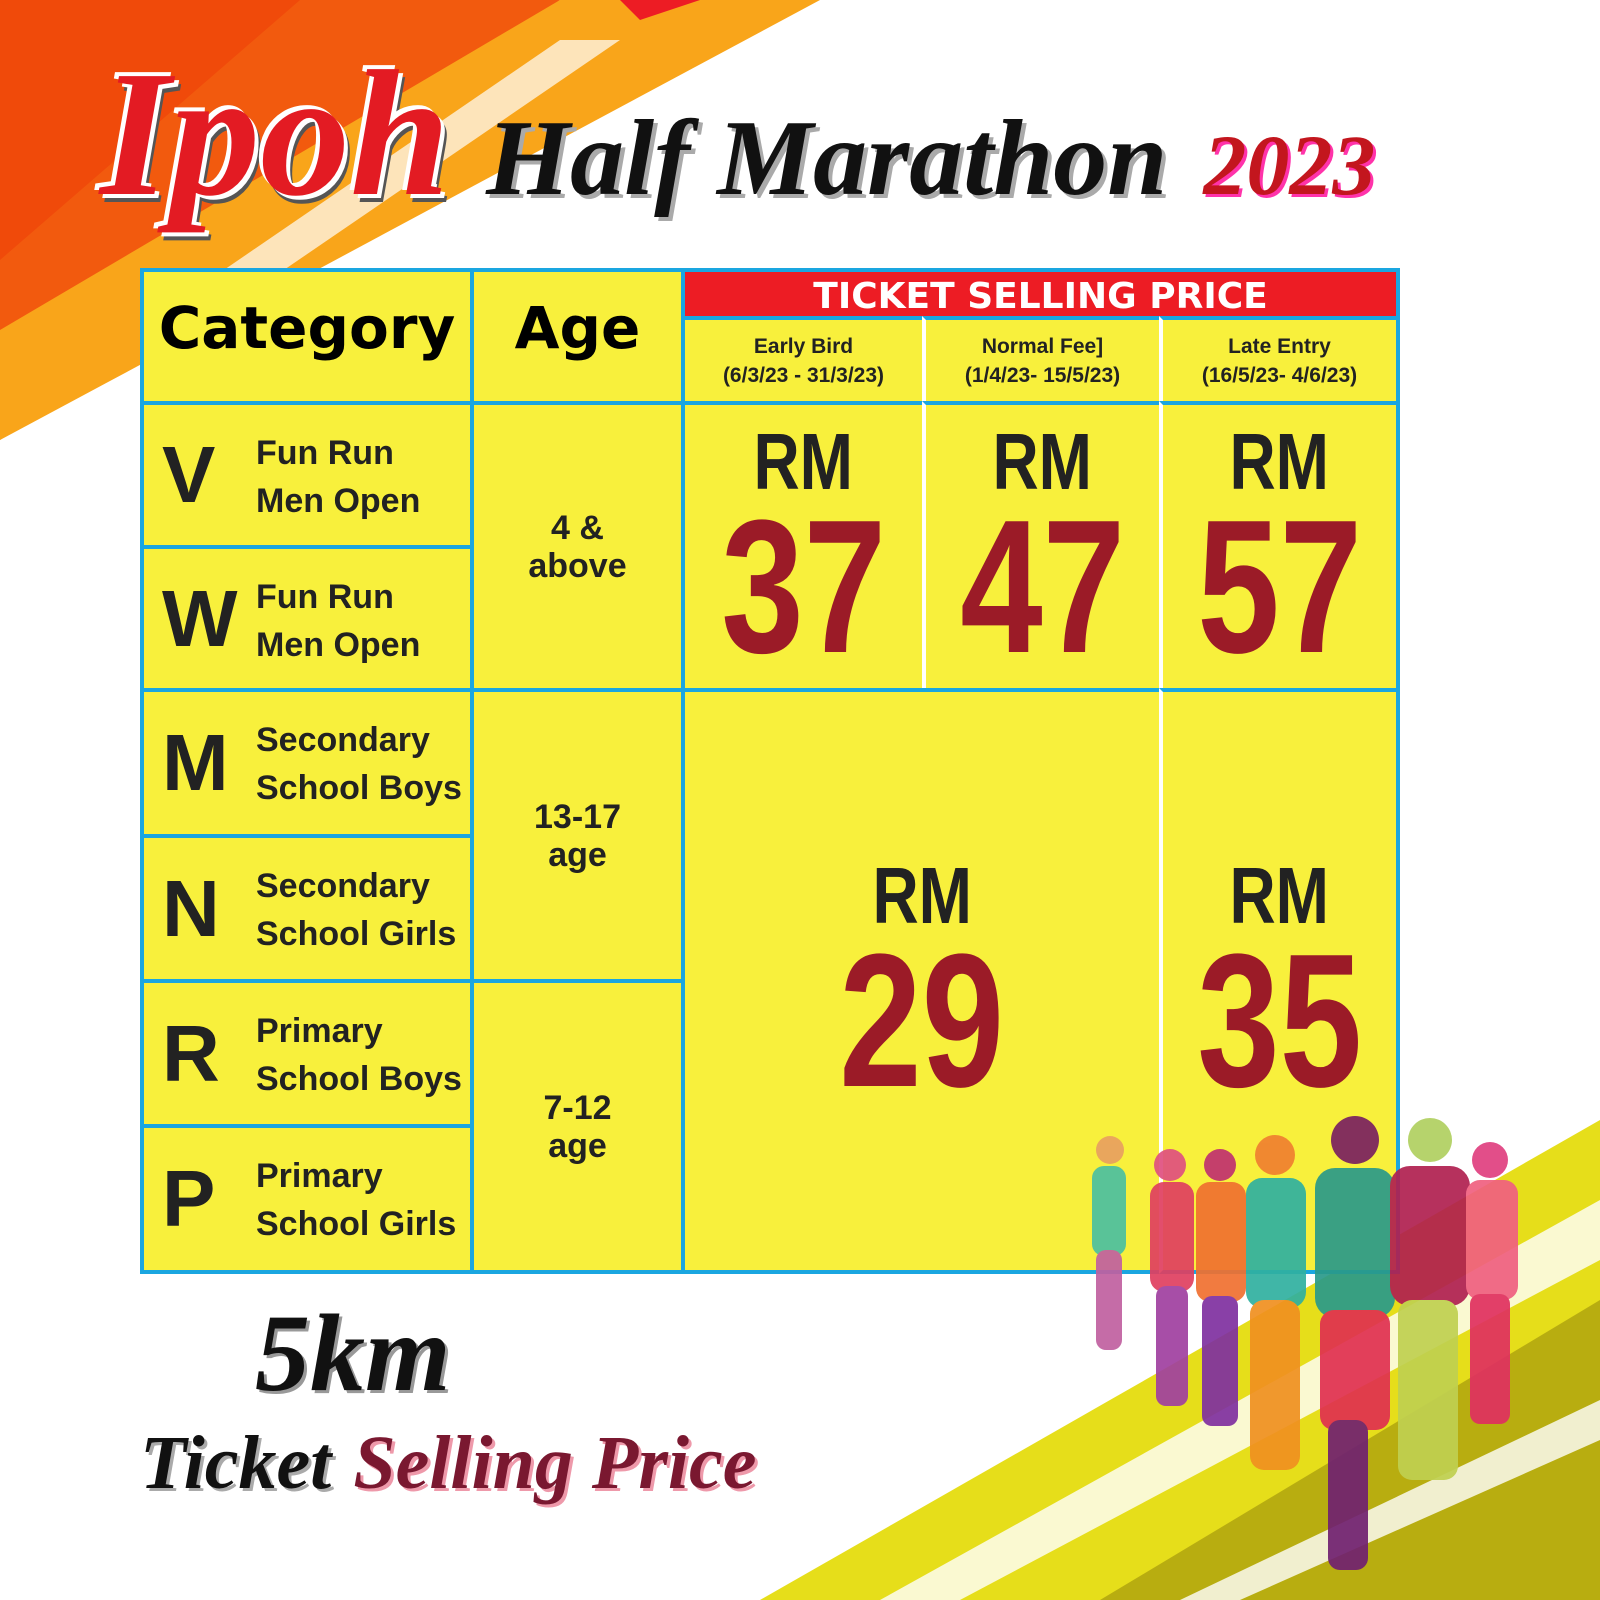 This screenshot has width=1600, height=1600. What do you see at coordinates (803, 375) in the screenshot?
I see `period-dates: (6/3/23 - 31/3/23)` at bounding box center [803, 375].